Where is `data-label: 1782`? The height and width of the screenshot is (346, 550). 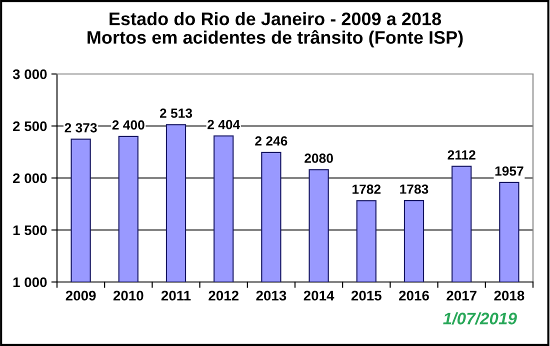 data-label: 1782 is located at coordinates (366, 189).